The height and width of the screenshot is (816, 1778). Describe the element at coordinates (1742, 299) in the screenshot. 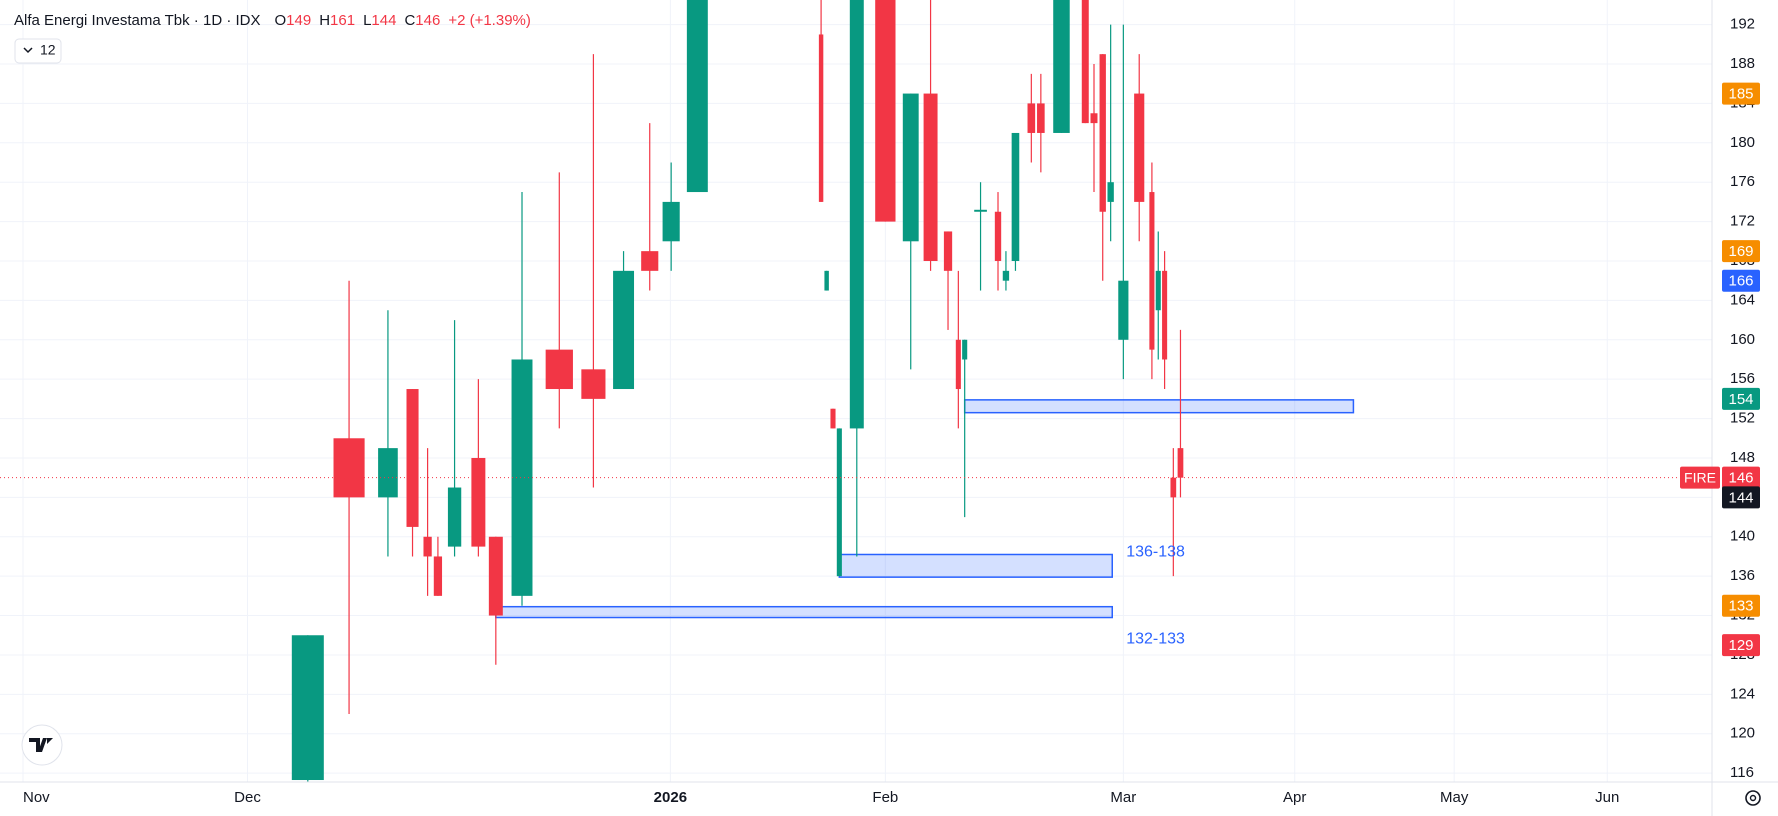

I see `y-tick-label: 164` at that location.